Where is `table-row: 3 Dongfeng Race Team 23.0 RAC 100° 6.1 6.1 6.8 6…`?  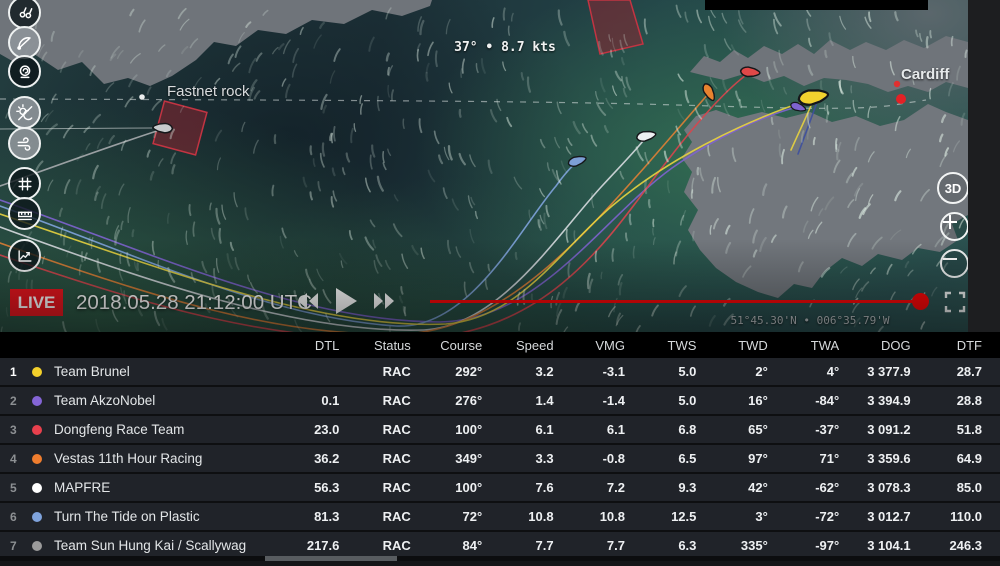 table-row: 3 Dongfeng Race Team 23.0 RAC 100° 6.1 6.1 6.8 6… is located at coordinates (500, 430).